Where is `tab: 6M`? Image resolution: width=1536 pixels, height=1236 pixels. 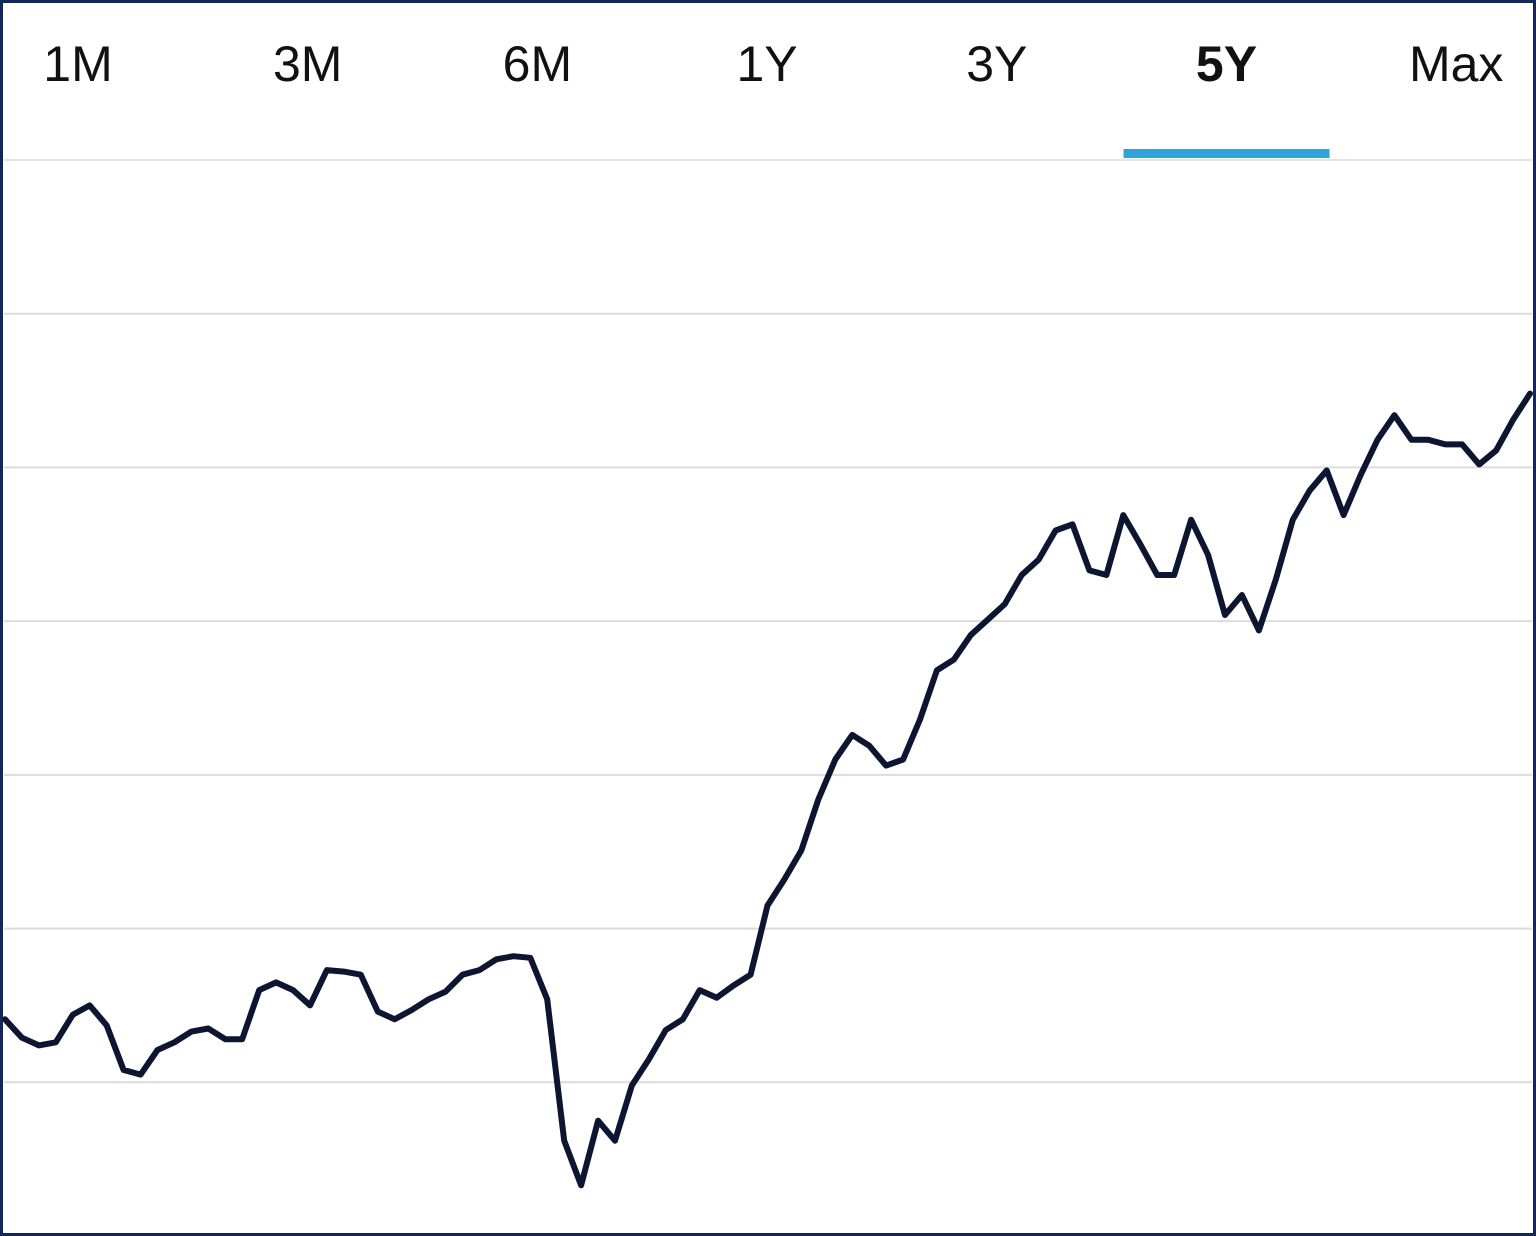
tab: 6M is located at coordinates (537, 64).